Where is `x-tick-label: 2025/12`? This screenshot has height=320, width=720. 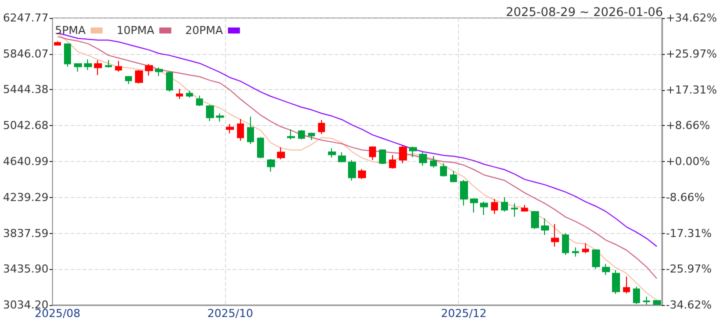
x-tick-label: 2025/12 is located at coordinates (463, 313).